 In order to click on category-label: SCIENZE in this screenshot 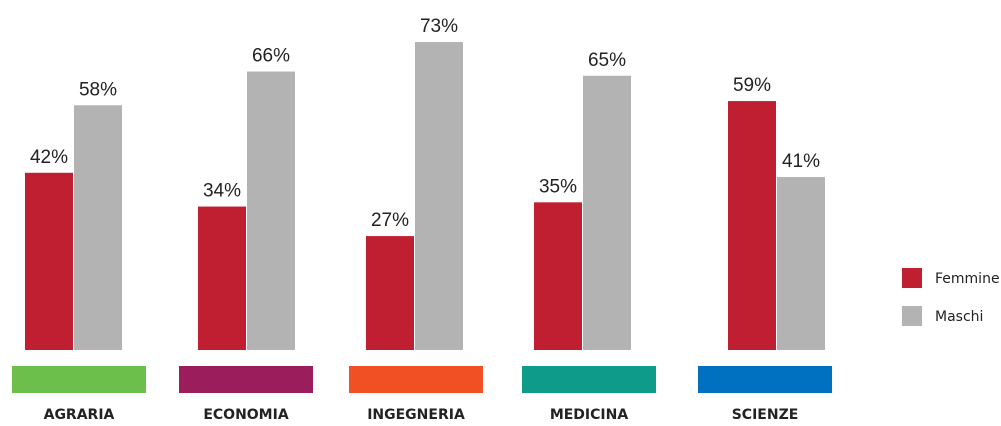, I will do `click(765, 415)`.